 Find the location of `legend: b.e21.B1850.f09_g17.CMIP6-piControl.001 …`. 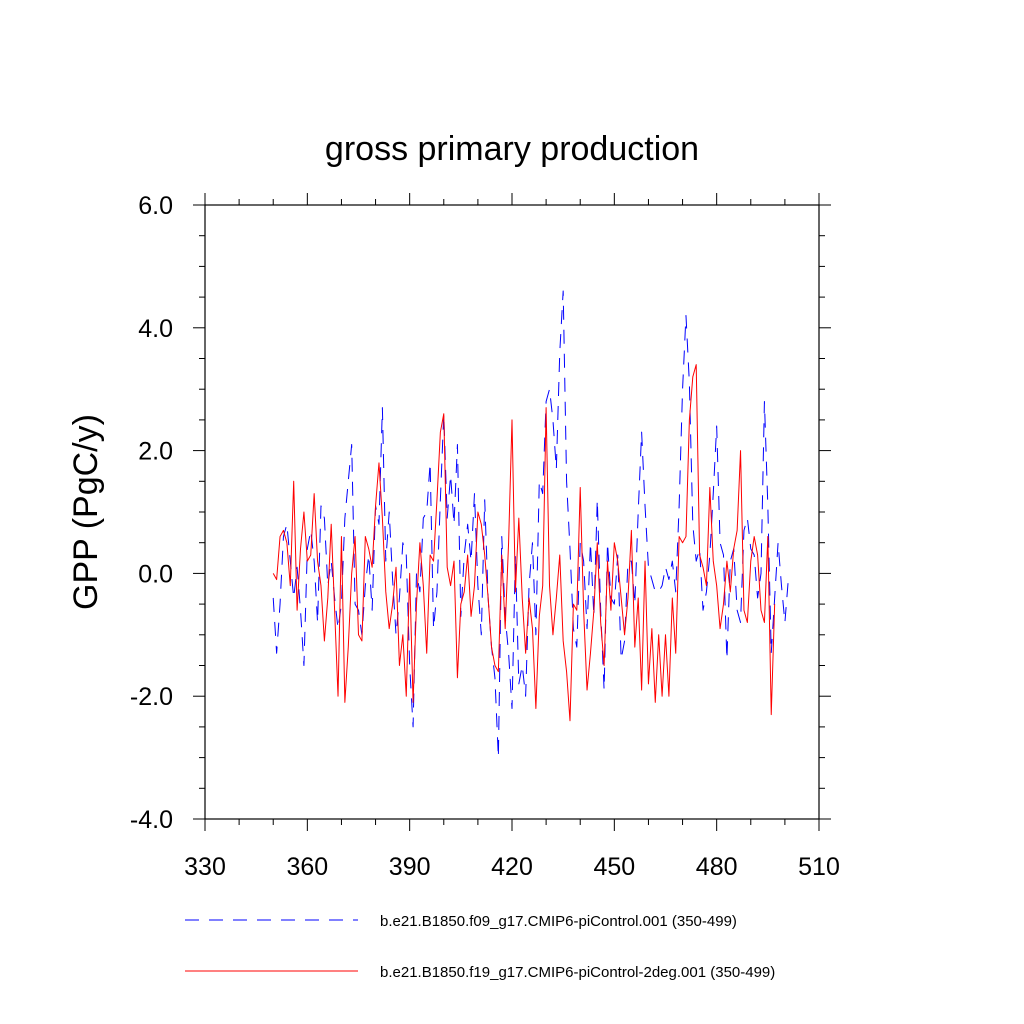

legend: b.e21.B1850.f09_g17.CMIP6-piControl.001 … is located at coordinates (480, 947).